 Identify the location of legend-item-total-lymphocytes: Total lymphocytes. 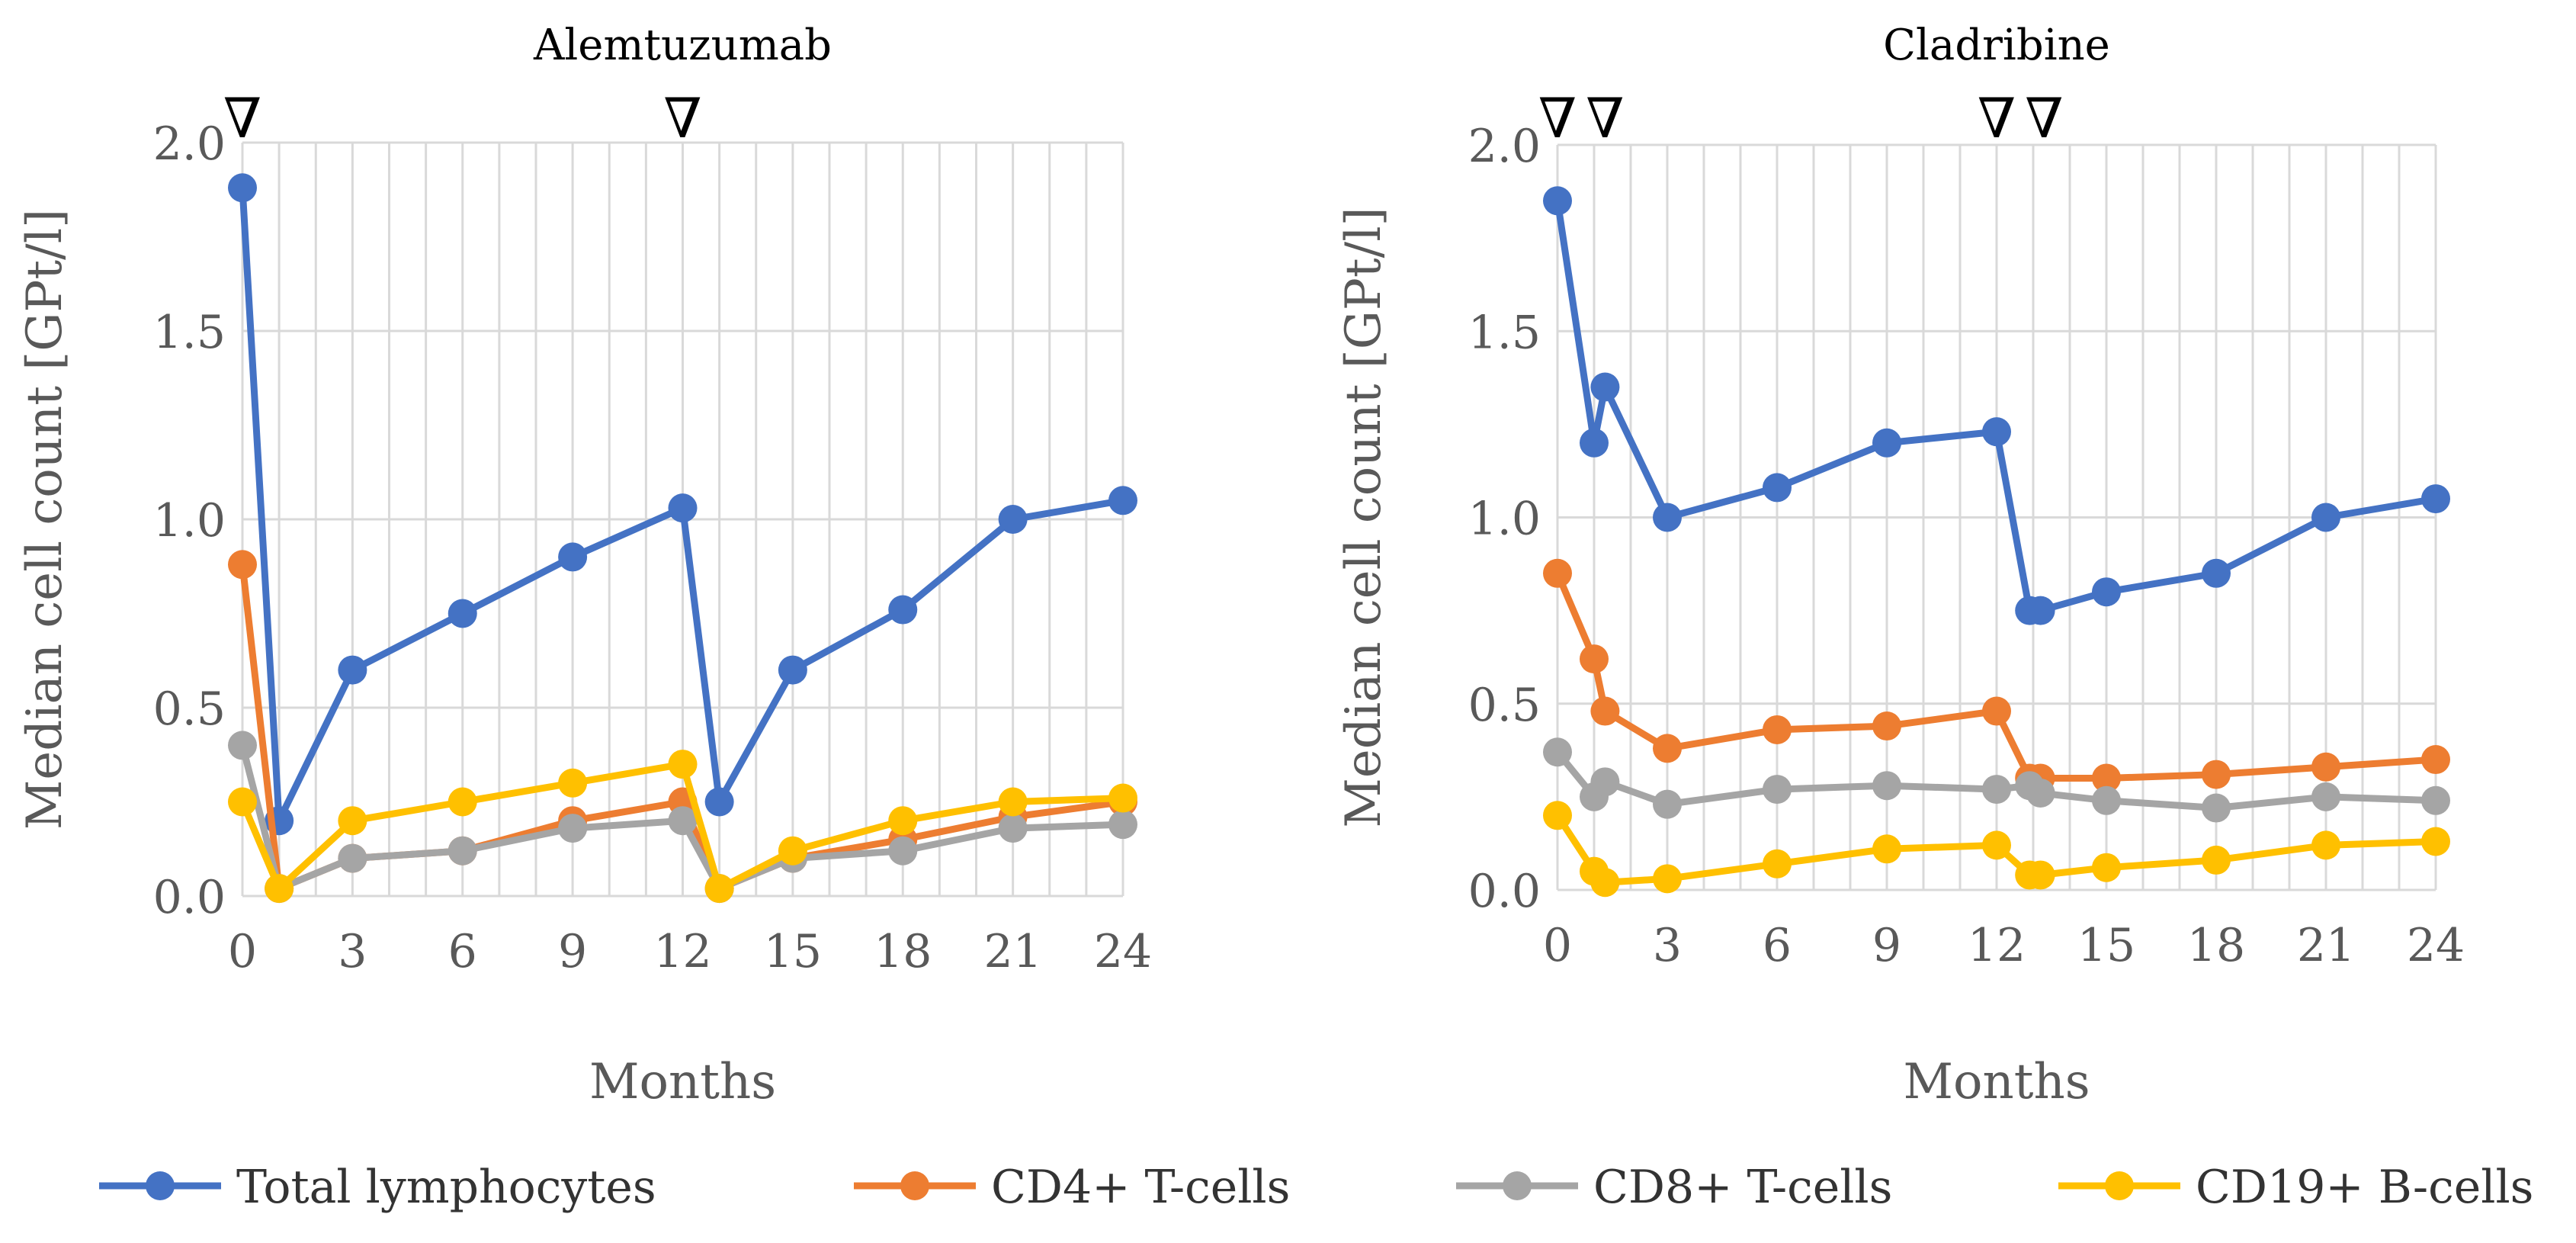
(377, 1187).